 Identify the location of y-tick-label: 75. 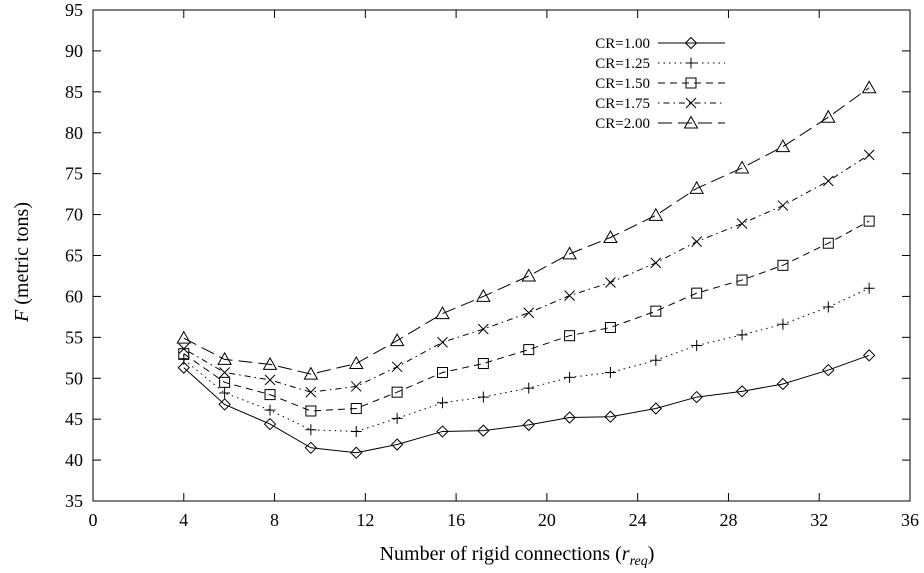
(74, 174).